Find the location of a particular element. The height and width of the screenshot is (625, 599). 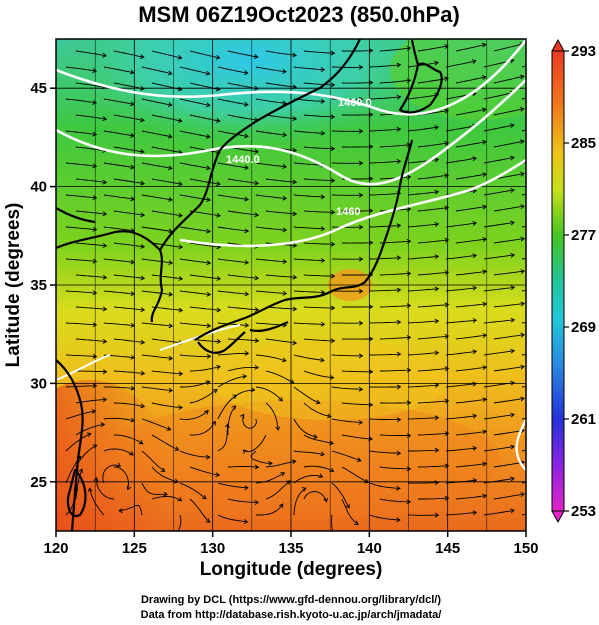

colorbar-top-arrow is located at coordinates (558, 45).